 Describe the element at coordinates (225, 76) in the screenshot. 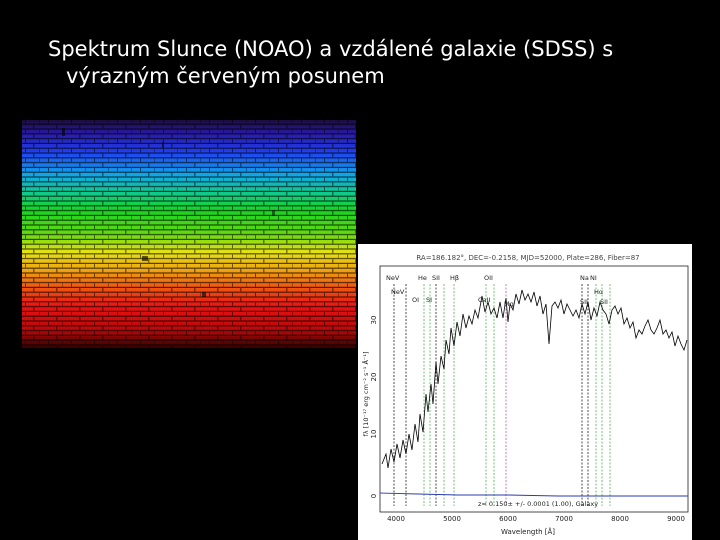

I see `title-line-2: výrazným červeným posunem` at that location.